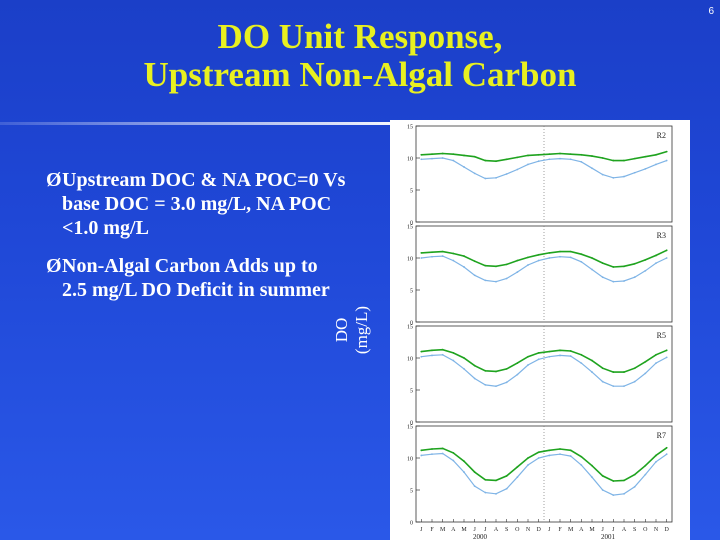  Describe the element at coordinates (661, 135) in the screenshot. I see `panel-label: R2` at that location.